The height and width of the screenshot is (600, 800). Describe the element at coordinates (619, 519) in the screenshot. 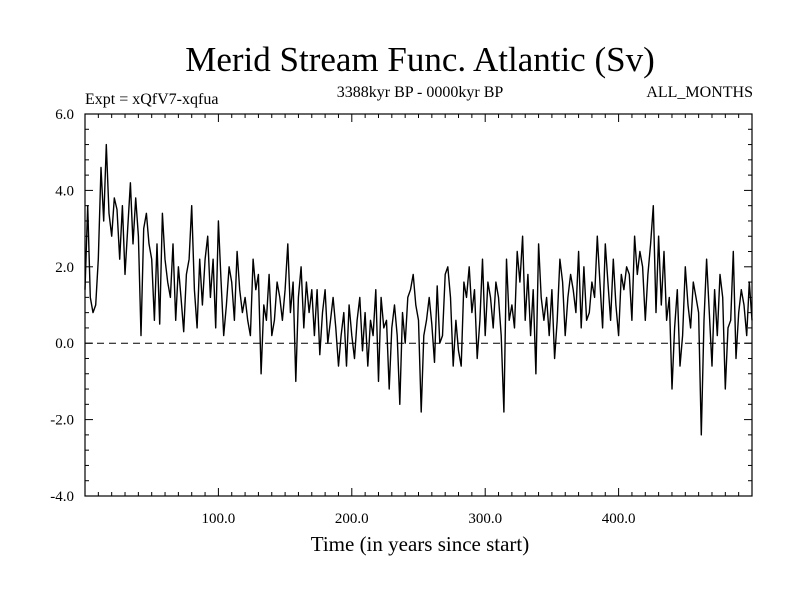

I see `x-tick-label: 400.0` at that location.